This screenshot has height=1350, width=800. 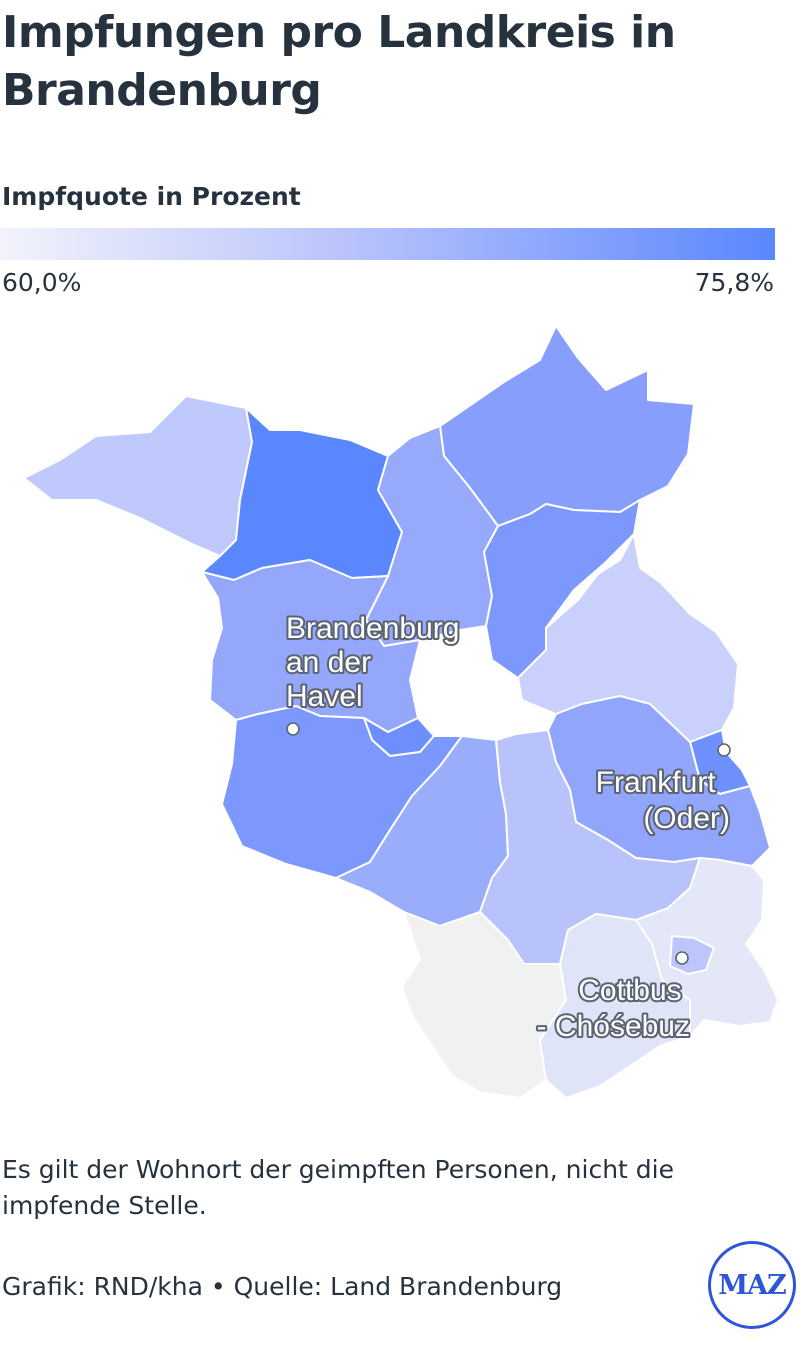 What do you see at coordinates (328, 662) in the screenshot?
I see `label-line: an der` at bounding box center [328, 662].